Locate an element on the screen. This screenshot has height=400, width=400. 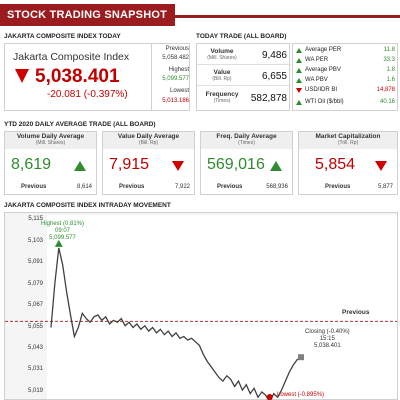
indicator-value: 1.8 is located at coordinates (390, 70).